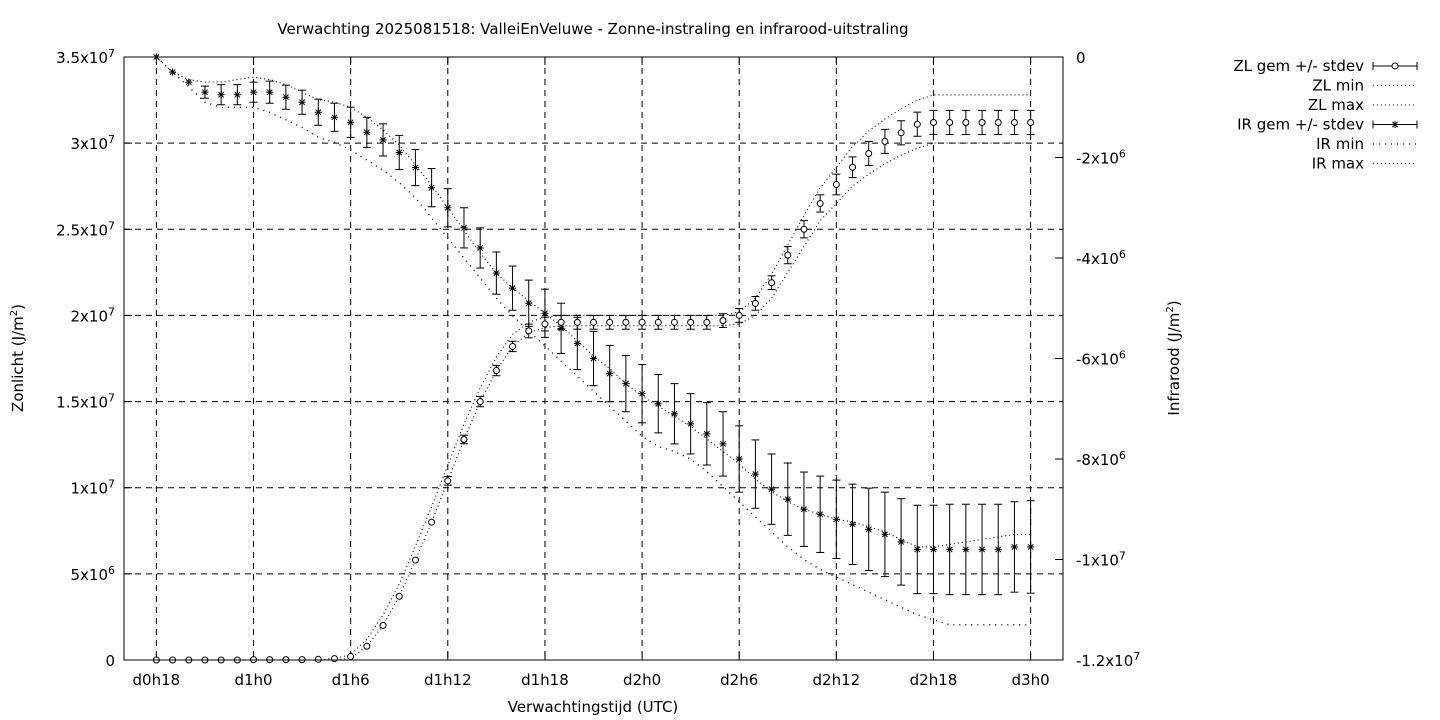 The image size is (1440, 720). What do you see at coordinates (1101, 258) in the screenshot?
I see `y-right-tick-label: -4x10⁶` at bounding box center [1101, 258].